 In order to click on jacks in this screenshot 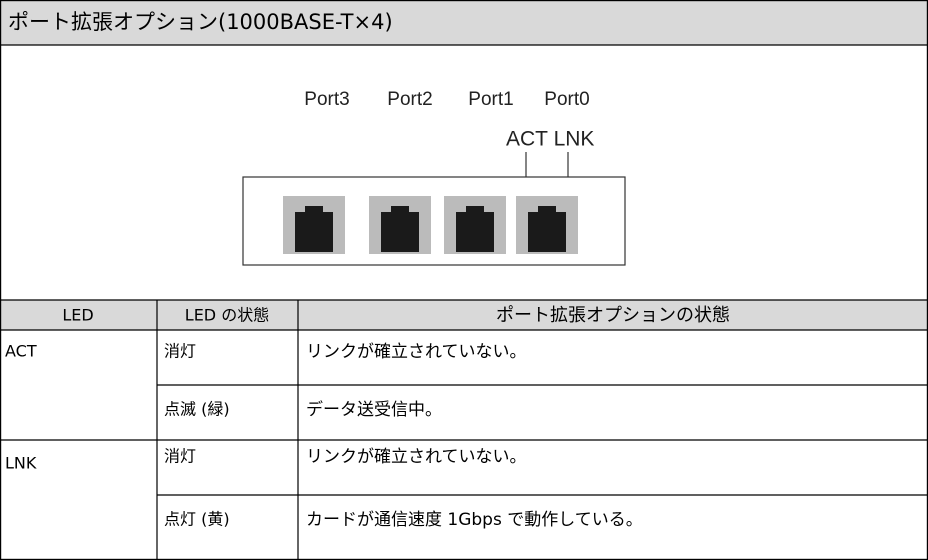, I will do `click(430, 225)`.